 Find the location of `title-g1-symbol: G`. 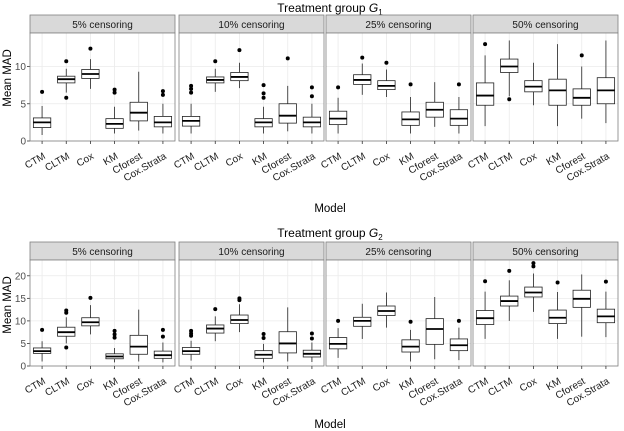

title-g1-symbol: G is located at coordinates (373, 8).